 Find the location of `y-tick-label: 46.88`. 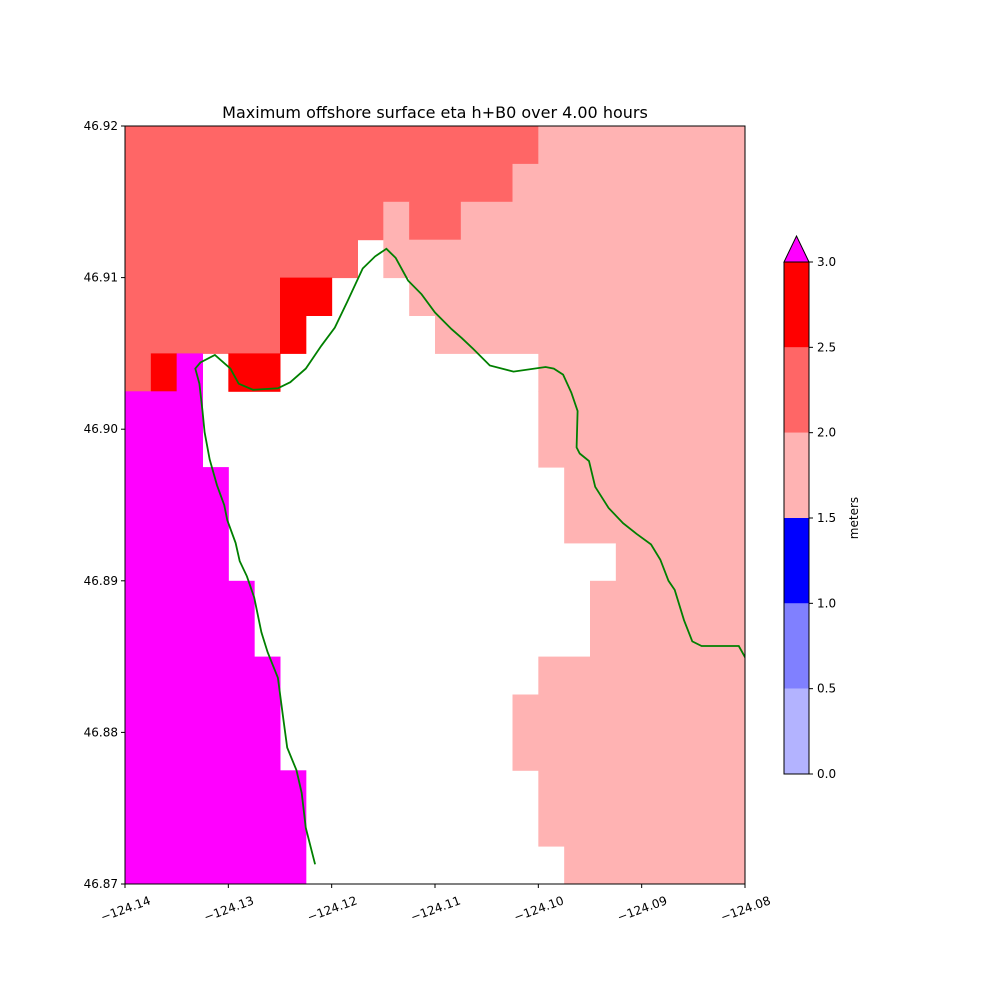

y-tick-label: 46.88 is located at coordinates (101, 732).